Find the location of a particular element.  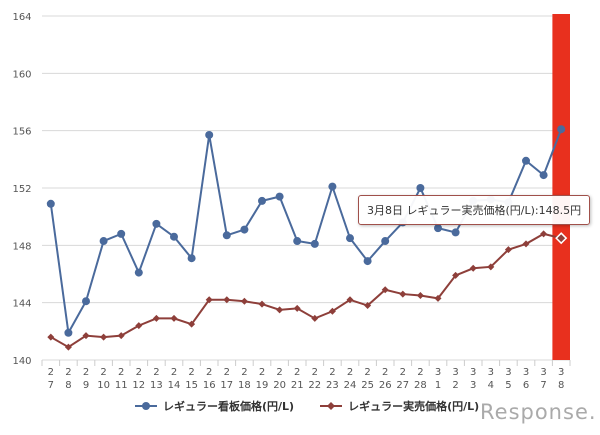

tooltip: 3月8日 レギュラー実売価格(円/L):148.5円 is located at coordinates (474, 210).